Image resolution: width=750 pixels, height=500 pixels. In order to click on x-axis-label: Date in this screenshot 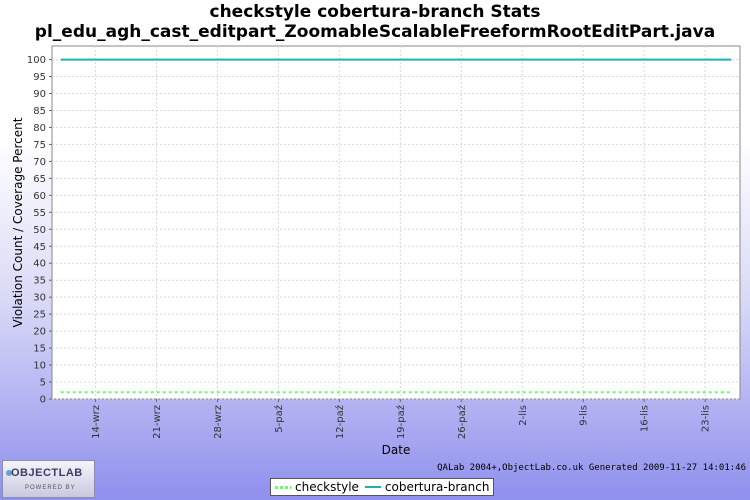, I will do `click(396, 450)`.